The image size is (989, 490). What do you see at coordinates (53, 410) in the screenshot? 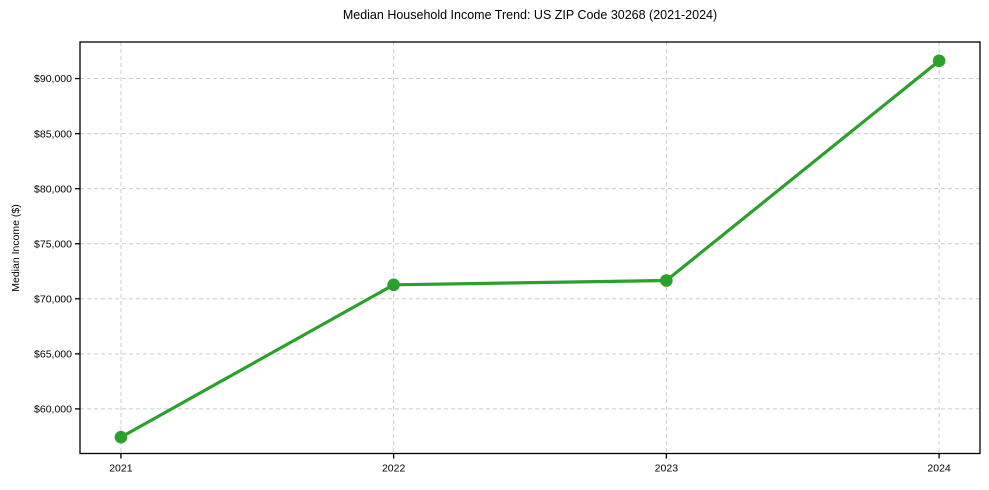
I see `y-tick-label: $60,000` at bounding box center [53, 410].